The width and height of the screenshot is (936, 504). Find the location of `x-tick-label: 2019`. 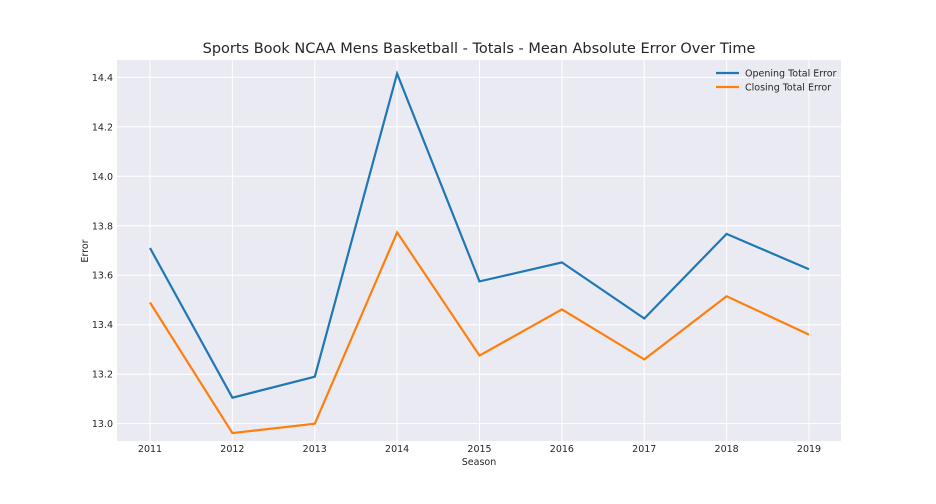

x-tick-label: 2019 is located at coordinates (809, 449).